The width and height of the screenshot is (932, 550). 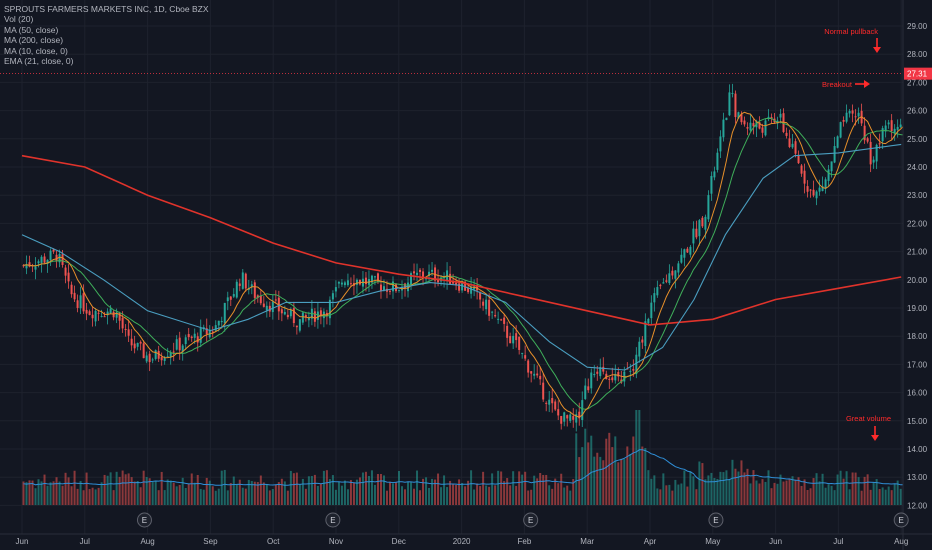 What do you see at coordinates (210, 541) in the screenshot?
I see `time-tick-label: Sep` at bounding box center [210, 541].